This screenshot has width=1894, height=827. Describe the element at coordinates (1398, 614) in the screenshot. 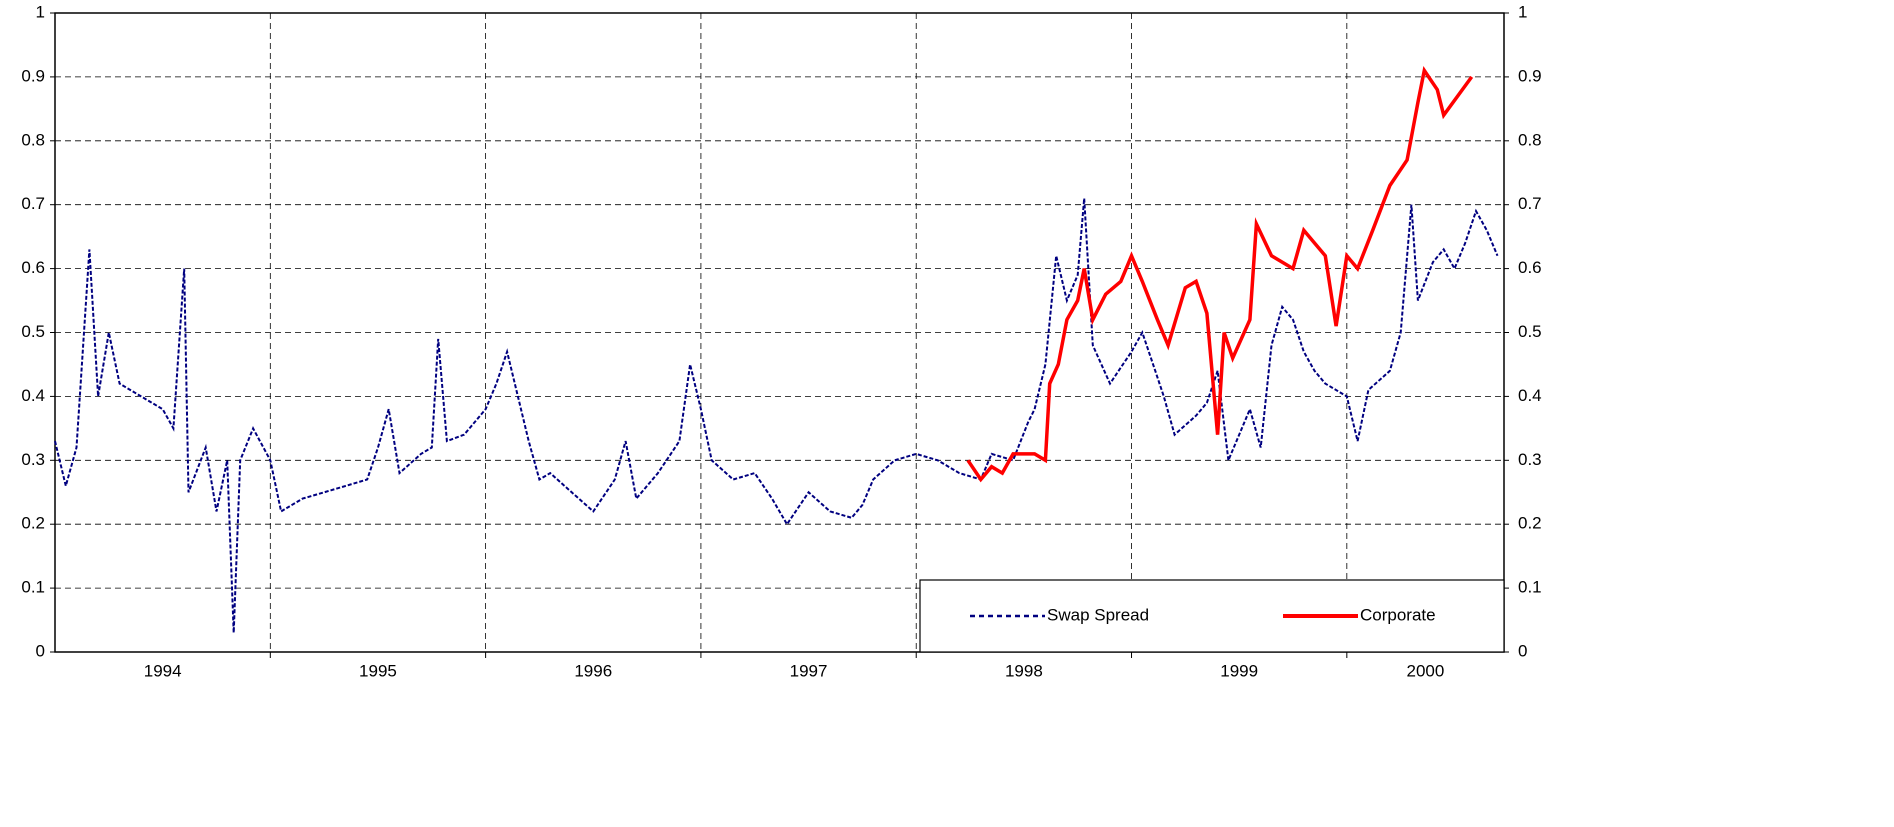

I see `legend-label: Corporate` at that location.